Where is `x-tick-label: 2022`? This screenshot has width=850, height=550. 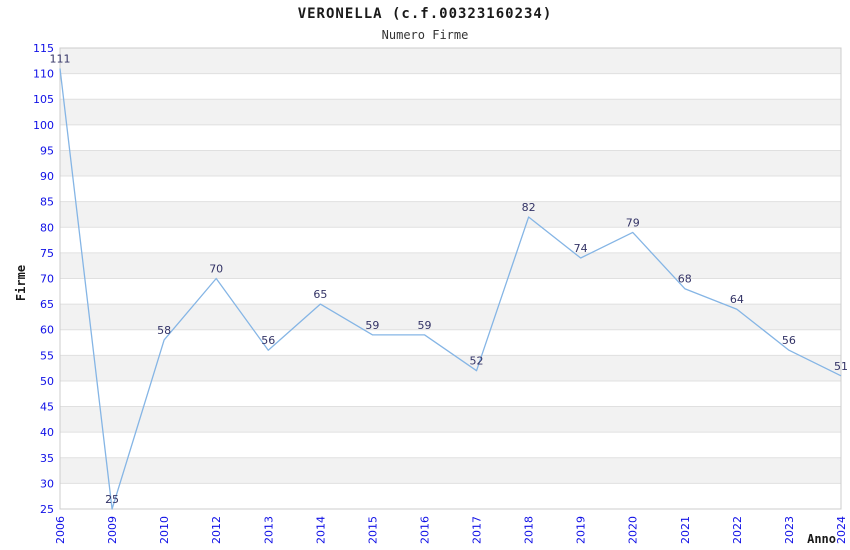
x-tick-label: 2022 is located at coordinates (737, 530).